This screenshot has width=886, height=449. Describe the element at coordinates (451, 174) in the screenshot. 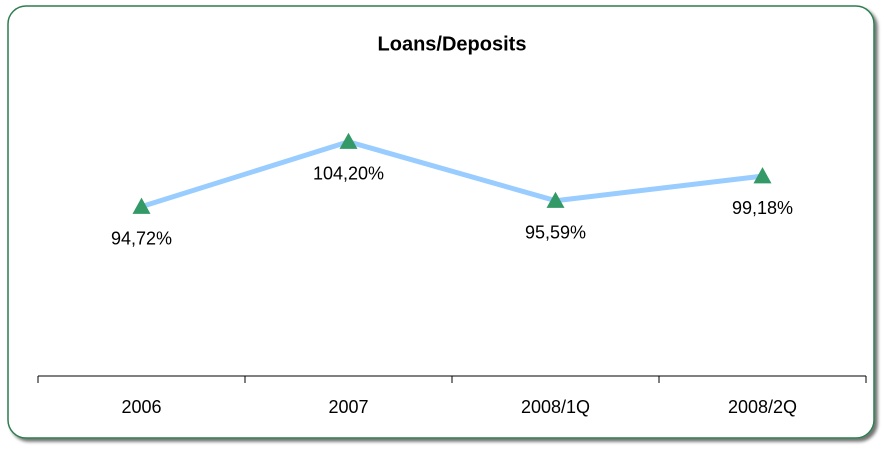

I see `data-line` at that location.